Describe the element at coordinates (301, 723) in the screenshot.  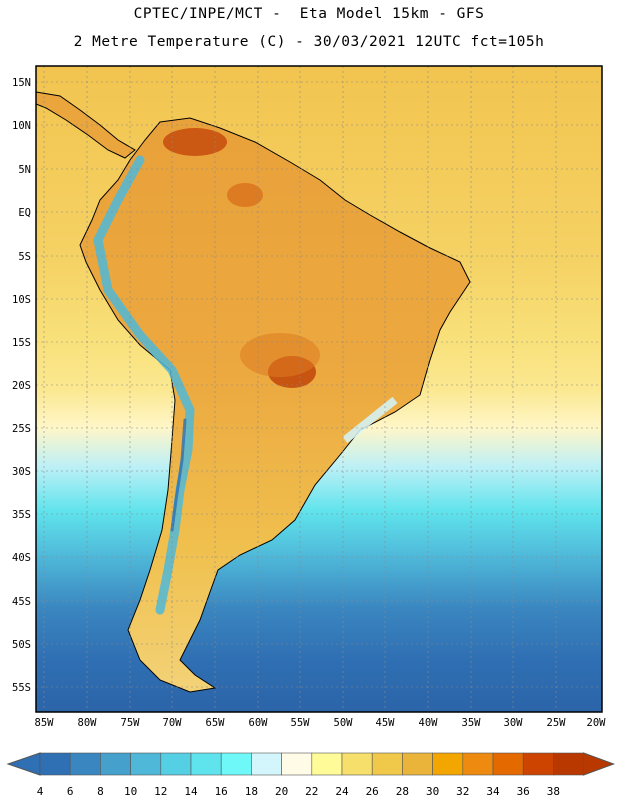
I see `lon-label: 55W` at that location.